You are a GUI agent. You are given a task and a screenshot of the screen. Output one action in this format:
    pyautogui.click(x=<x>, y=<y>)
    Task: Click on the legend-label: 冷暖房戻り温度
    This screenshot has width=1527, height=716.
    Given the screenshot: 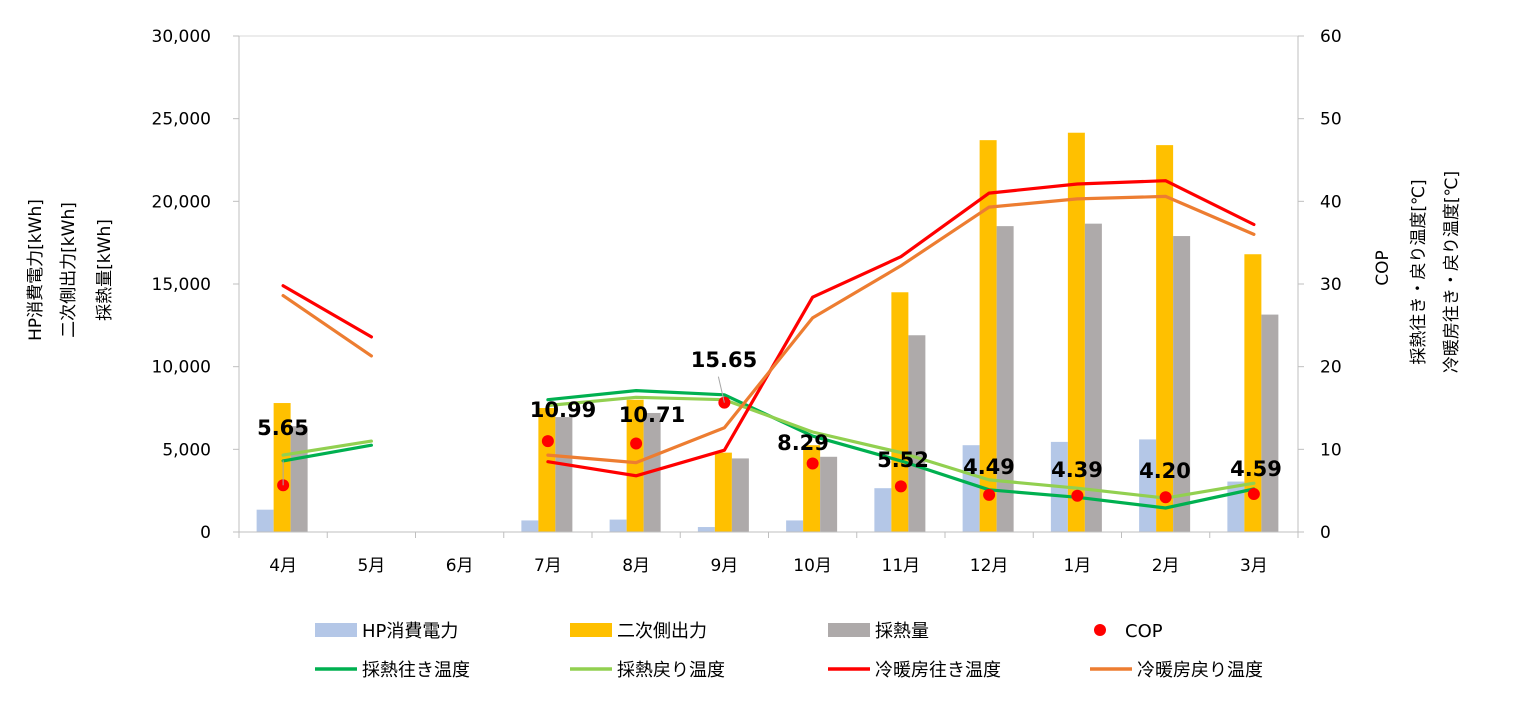 What is the action you would take?
    pyautogui.click(x=1200, y=670)
    